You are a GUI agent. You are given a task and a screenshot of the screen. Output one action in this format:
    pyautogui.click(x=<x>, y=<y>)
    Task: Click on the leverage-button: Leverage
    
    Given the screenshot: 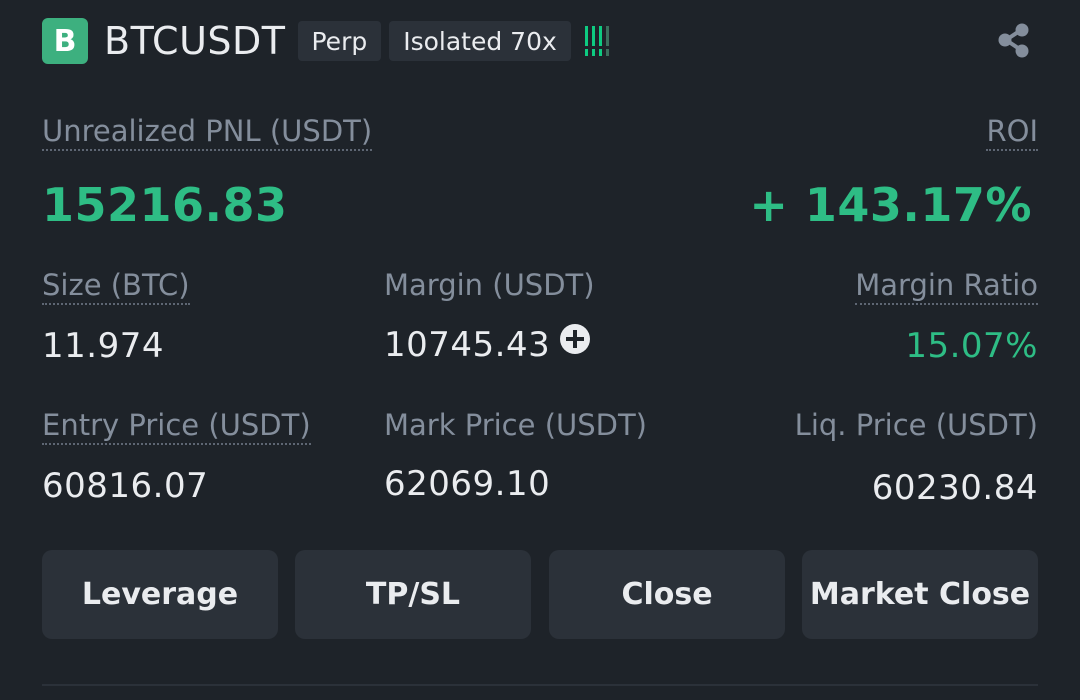 What is the action you would take?
    pyautogui.click(x=160, y=594)
    